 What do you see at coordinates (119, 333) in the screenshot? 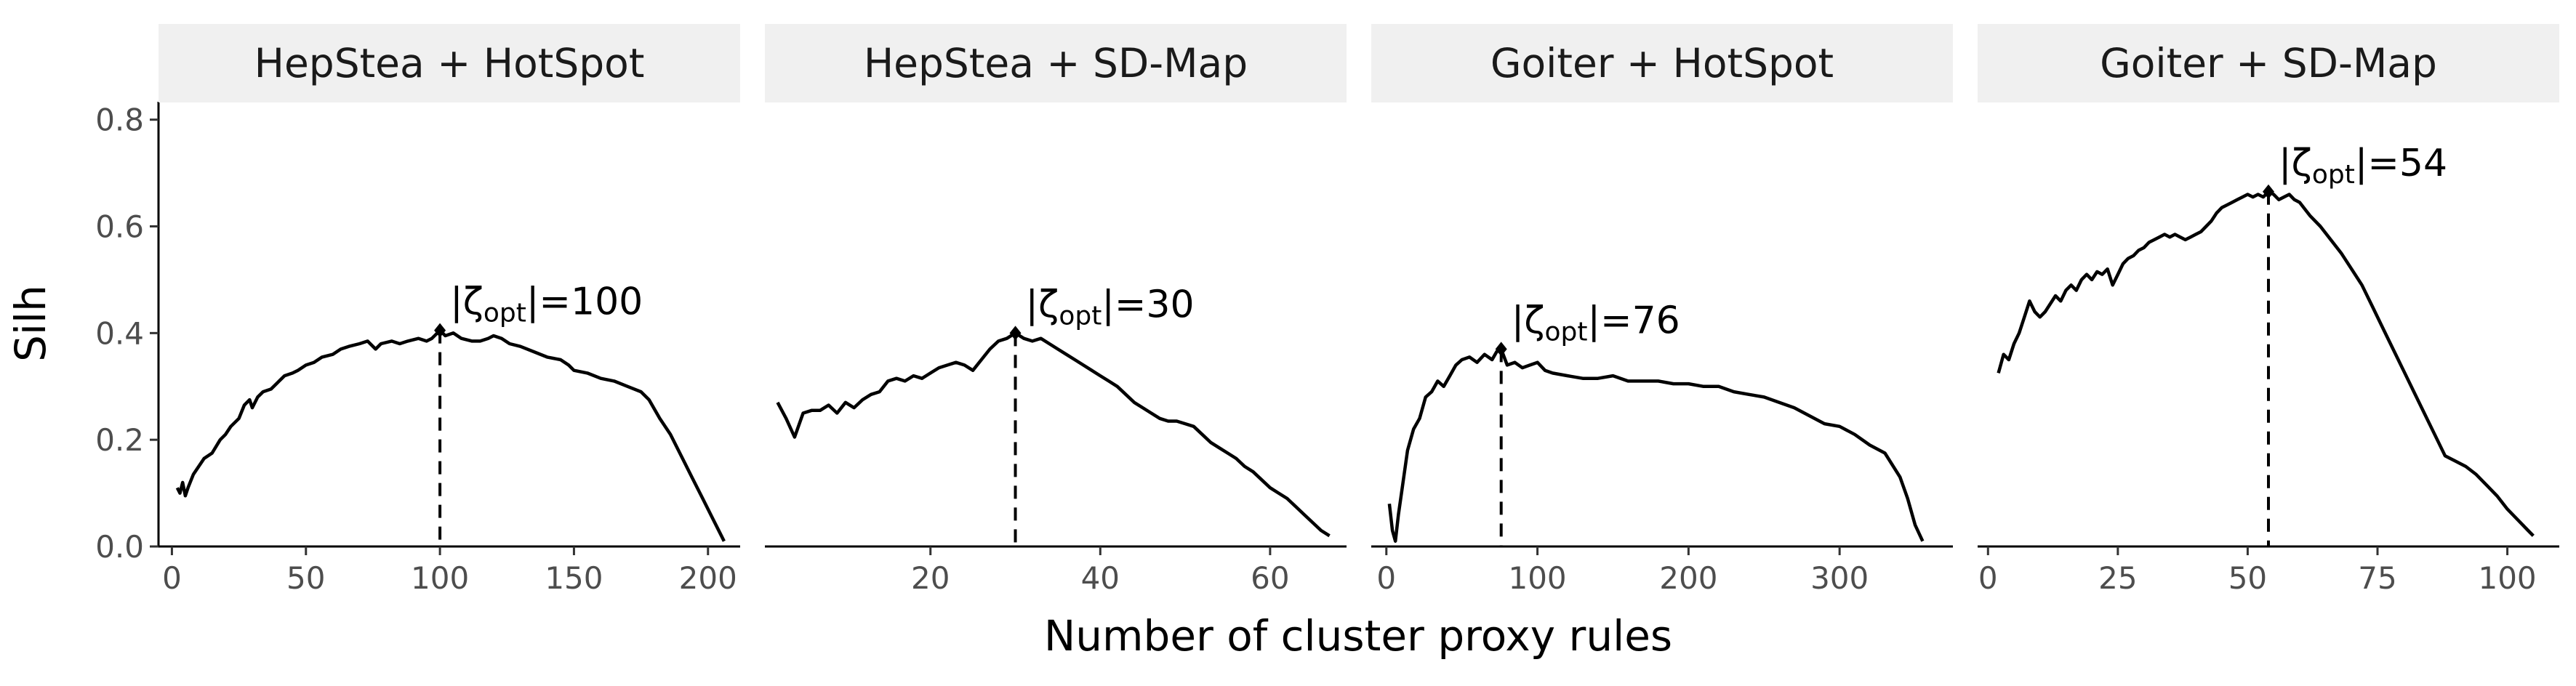
I see `y-tick-label: 0.4` at bounding box center [119, 333].